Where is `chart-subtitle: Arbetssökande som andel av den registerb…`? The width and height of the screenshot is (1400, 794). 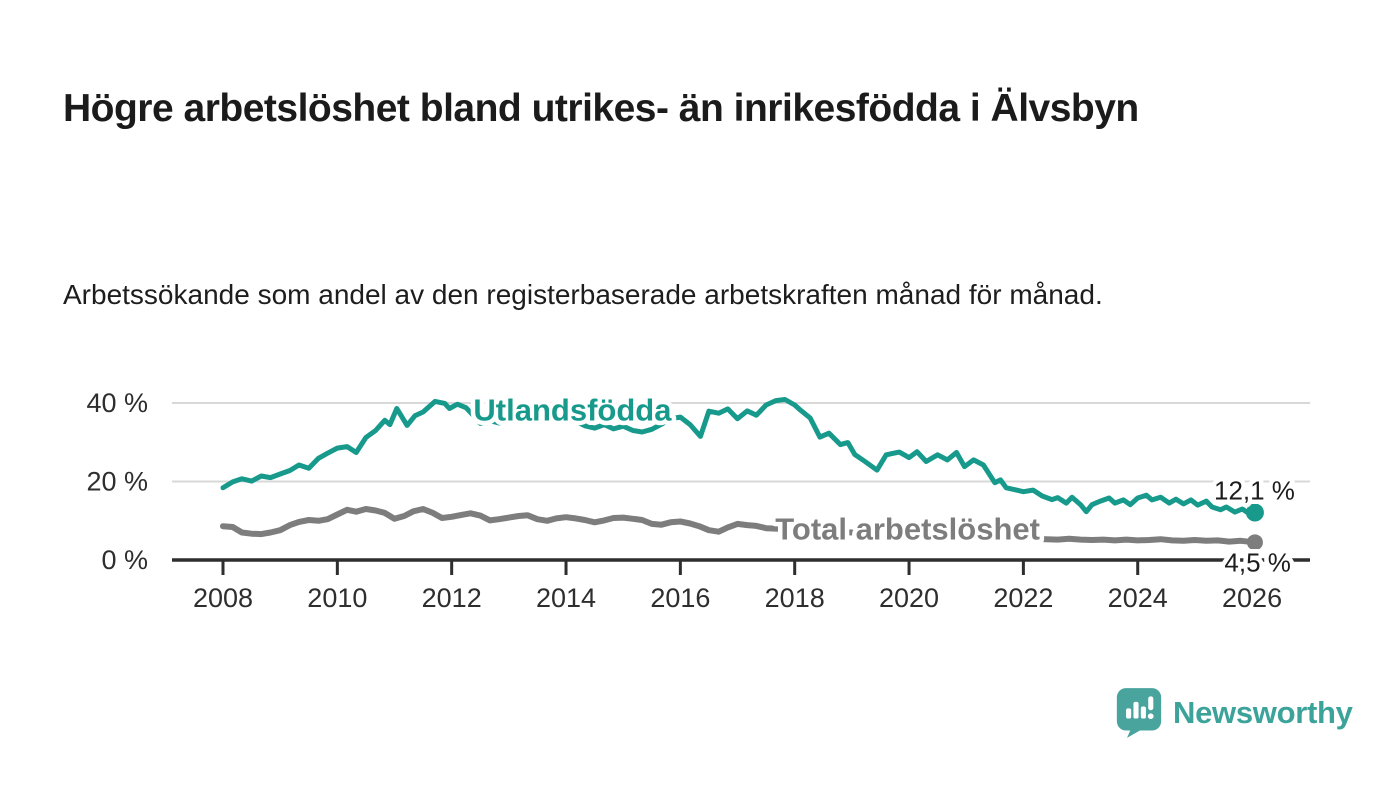 chart-subtitle: Arbetssökande som andel av den registerb… is located at coordinates (583, 294).